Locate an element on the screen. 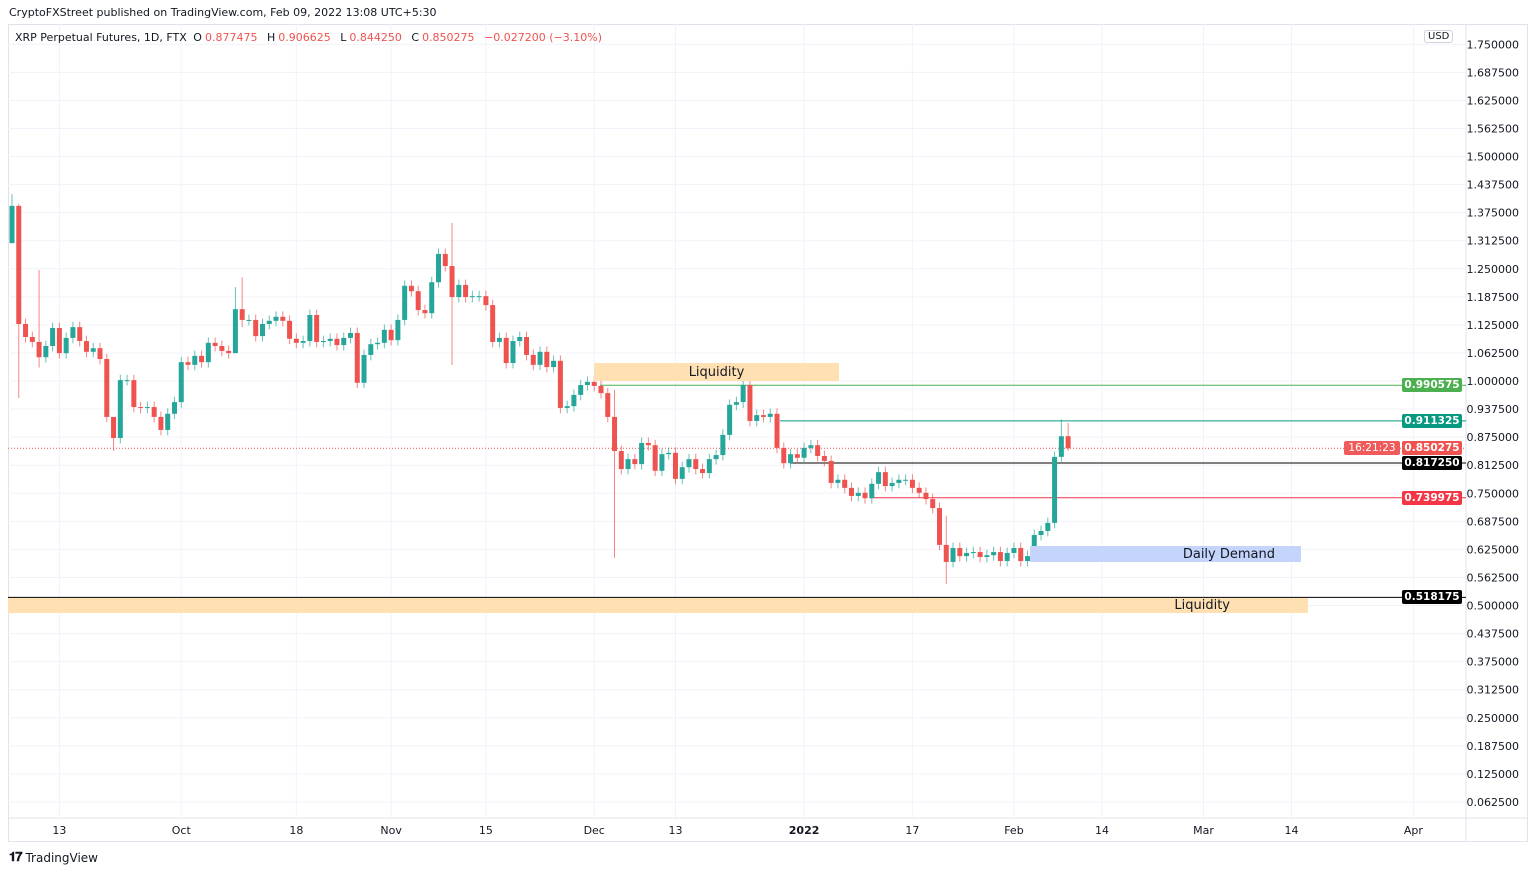 This screenshot has width=1536, height=873. y-tick-label: 0.625000 is located at coordinates (1493, 549).